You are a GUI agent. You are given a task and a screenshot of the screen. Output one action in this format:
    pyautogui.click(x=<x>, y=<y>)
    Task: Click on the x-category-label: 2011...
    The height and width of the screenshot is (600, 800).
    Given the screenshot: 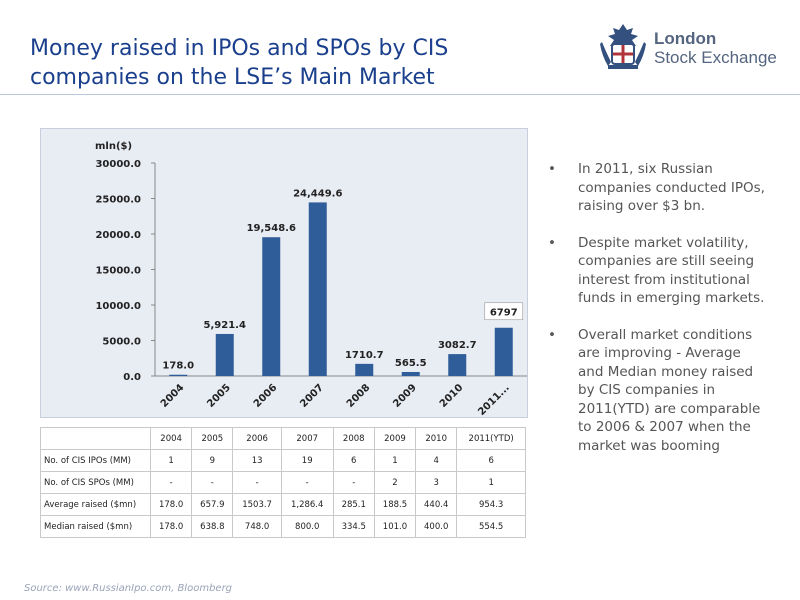 What is the action you would take?
    pyautogui.click(x=494, y=399)
    